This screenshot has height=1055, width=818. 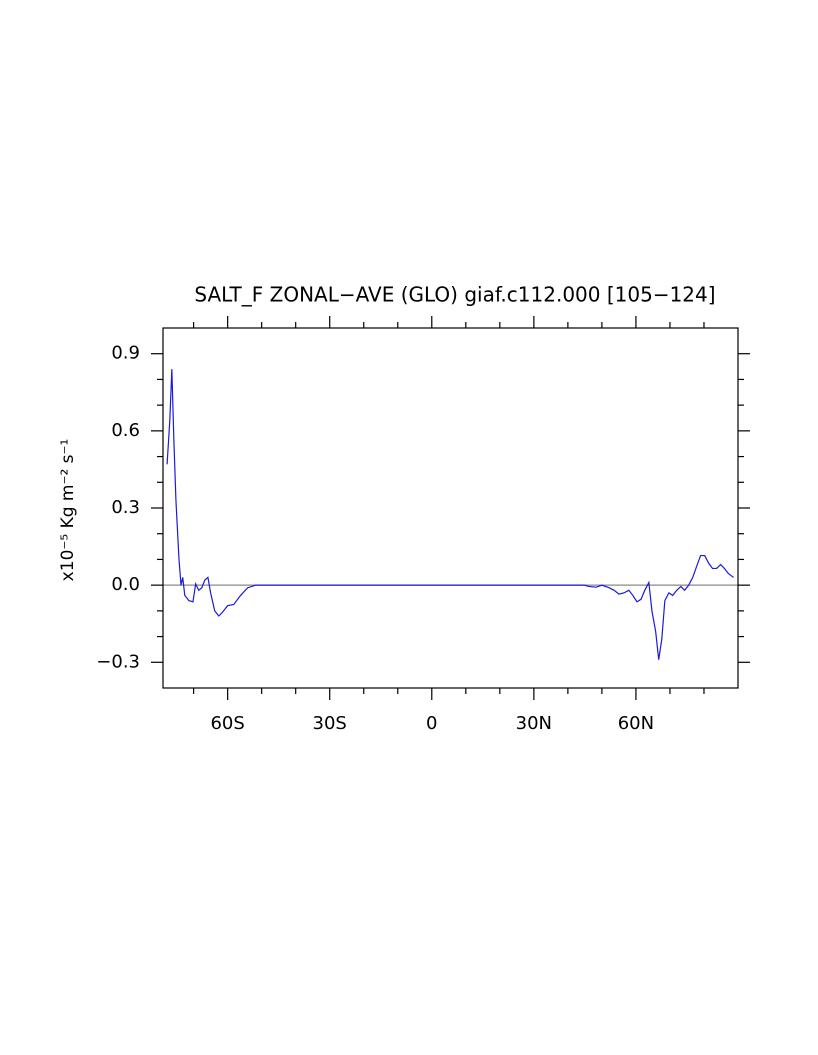 What do you see at coordinates (125, 430) in the screenshot?
I see `y-tick-label: 0.6` at bounding box center [125, 430].